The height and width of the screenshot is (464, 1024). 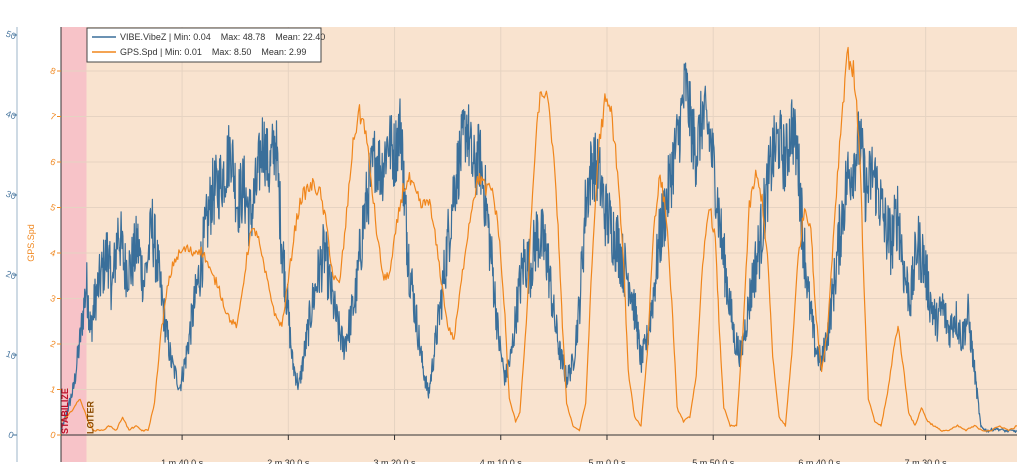 What do you see at coordinates (53, 252) in the screenshot?
I see `y-right-tick-label: 4` at bounding box center [53, 252].